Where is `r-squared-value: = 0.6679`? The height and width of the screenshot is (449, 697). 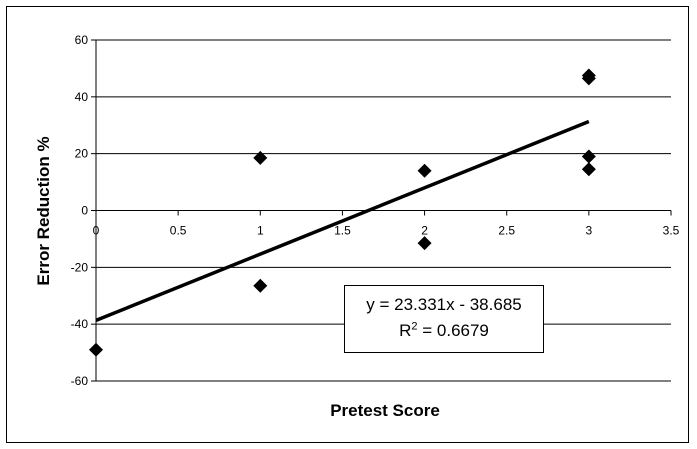 r-squared-value: = 0.6679 is located at coordinates (453, 330).